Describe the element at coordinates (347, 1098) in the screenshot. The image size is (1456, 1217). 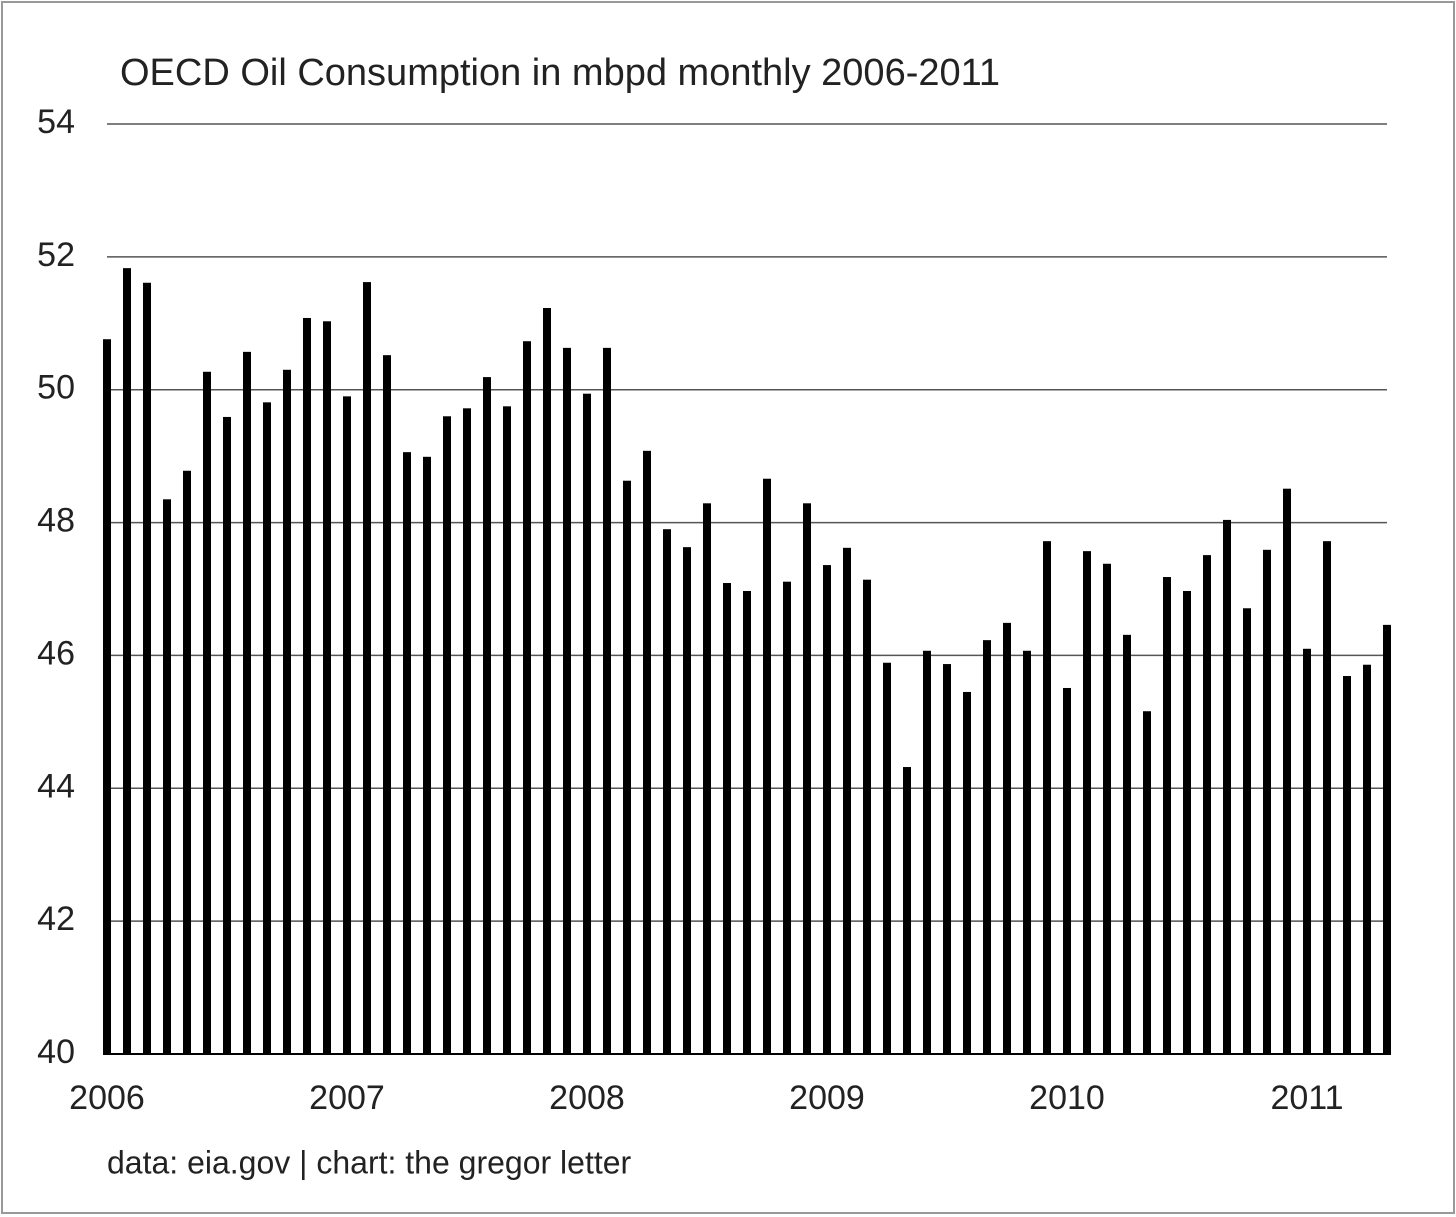
I see `x-tick-label: 2007` at that location.